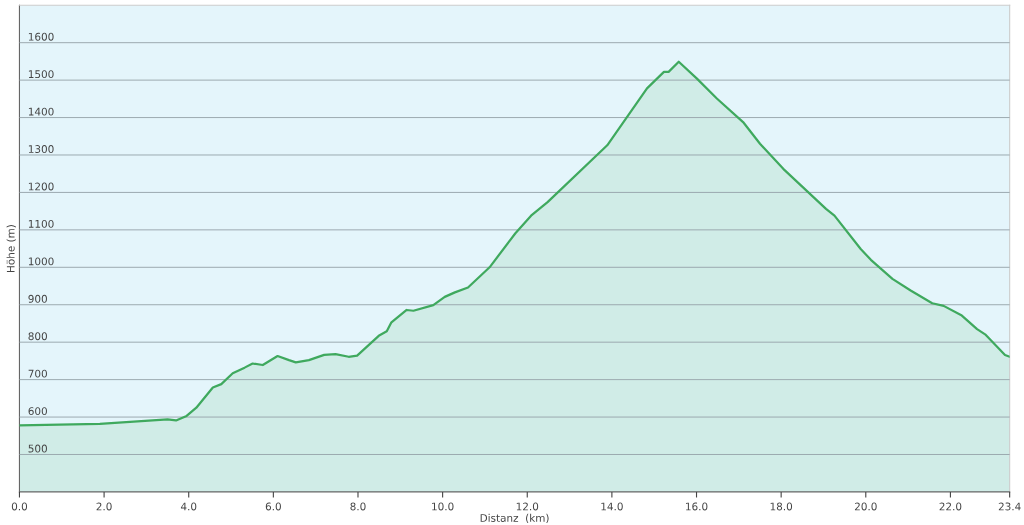  What do you see at coordinates (37, 373) in the screenshot?
I see `y-tick-label: 700` at bounding box center [37, 373].